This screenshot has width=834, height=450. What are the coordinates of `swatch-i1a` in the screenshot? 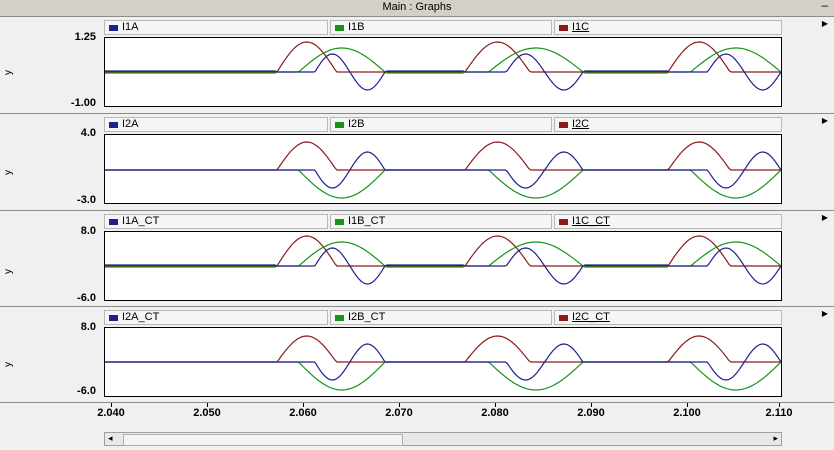 It's located at (113, 27).